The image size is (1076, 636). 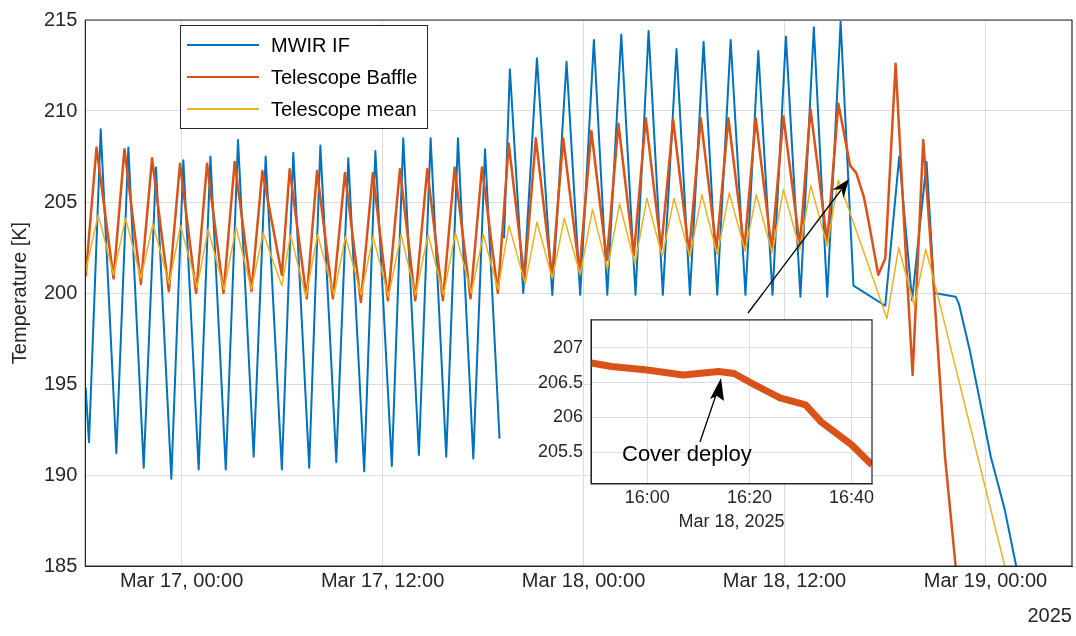 I want to click on y-tick-label: 205, so click(x=60, y=200).